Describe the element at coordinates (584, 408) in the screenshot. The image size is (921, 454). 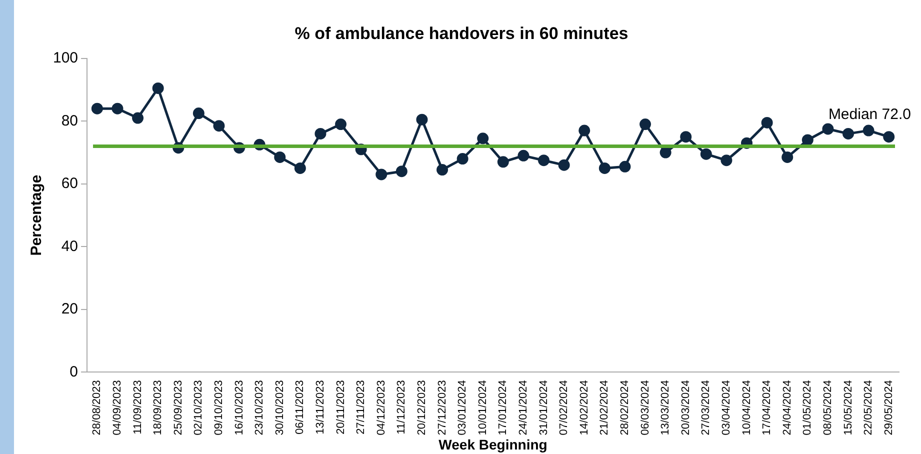
I see `x-tick-label: 14/02/2024` at that location.